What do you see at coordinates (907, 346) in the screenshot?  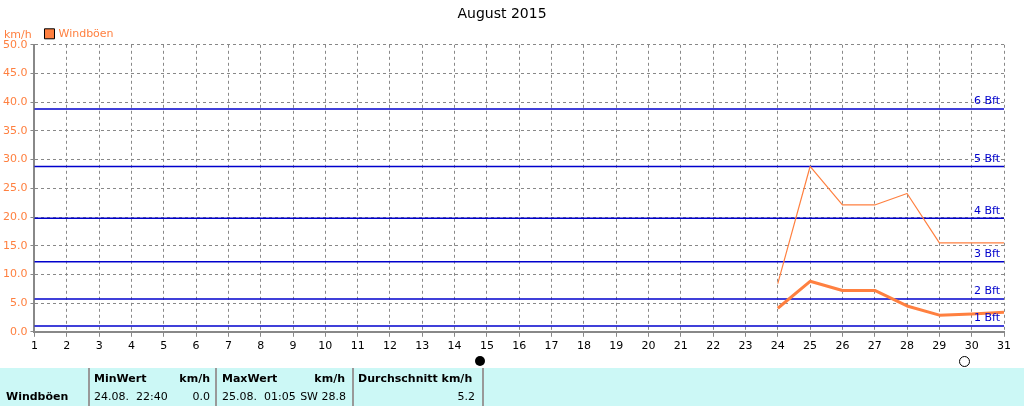 I see `x-tick-label: 28` at bounding box center [907, 346].